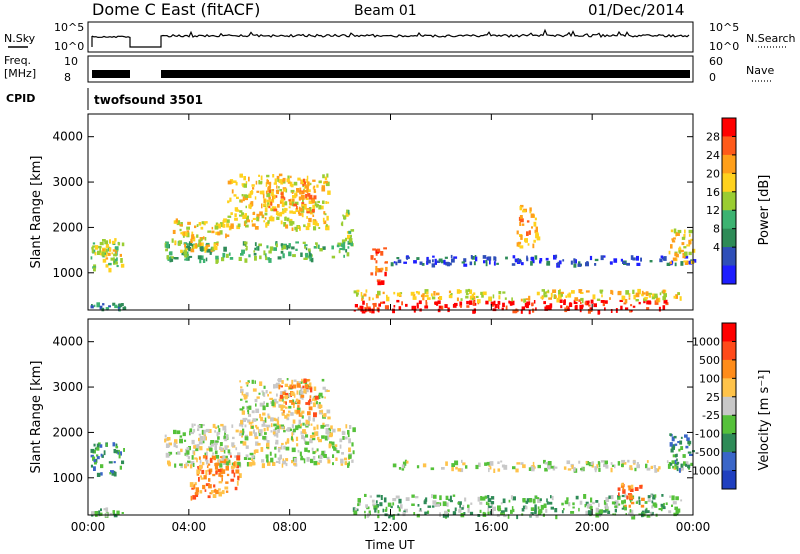 The height and width of the screenshot is (554, 800). I want to click on power-colorbar-label: Power [dB], so click(764, 210).